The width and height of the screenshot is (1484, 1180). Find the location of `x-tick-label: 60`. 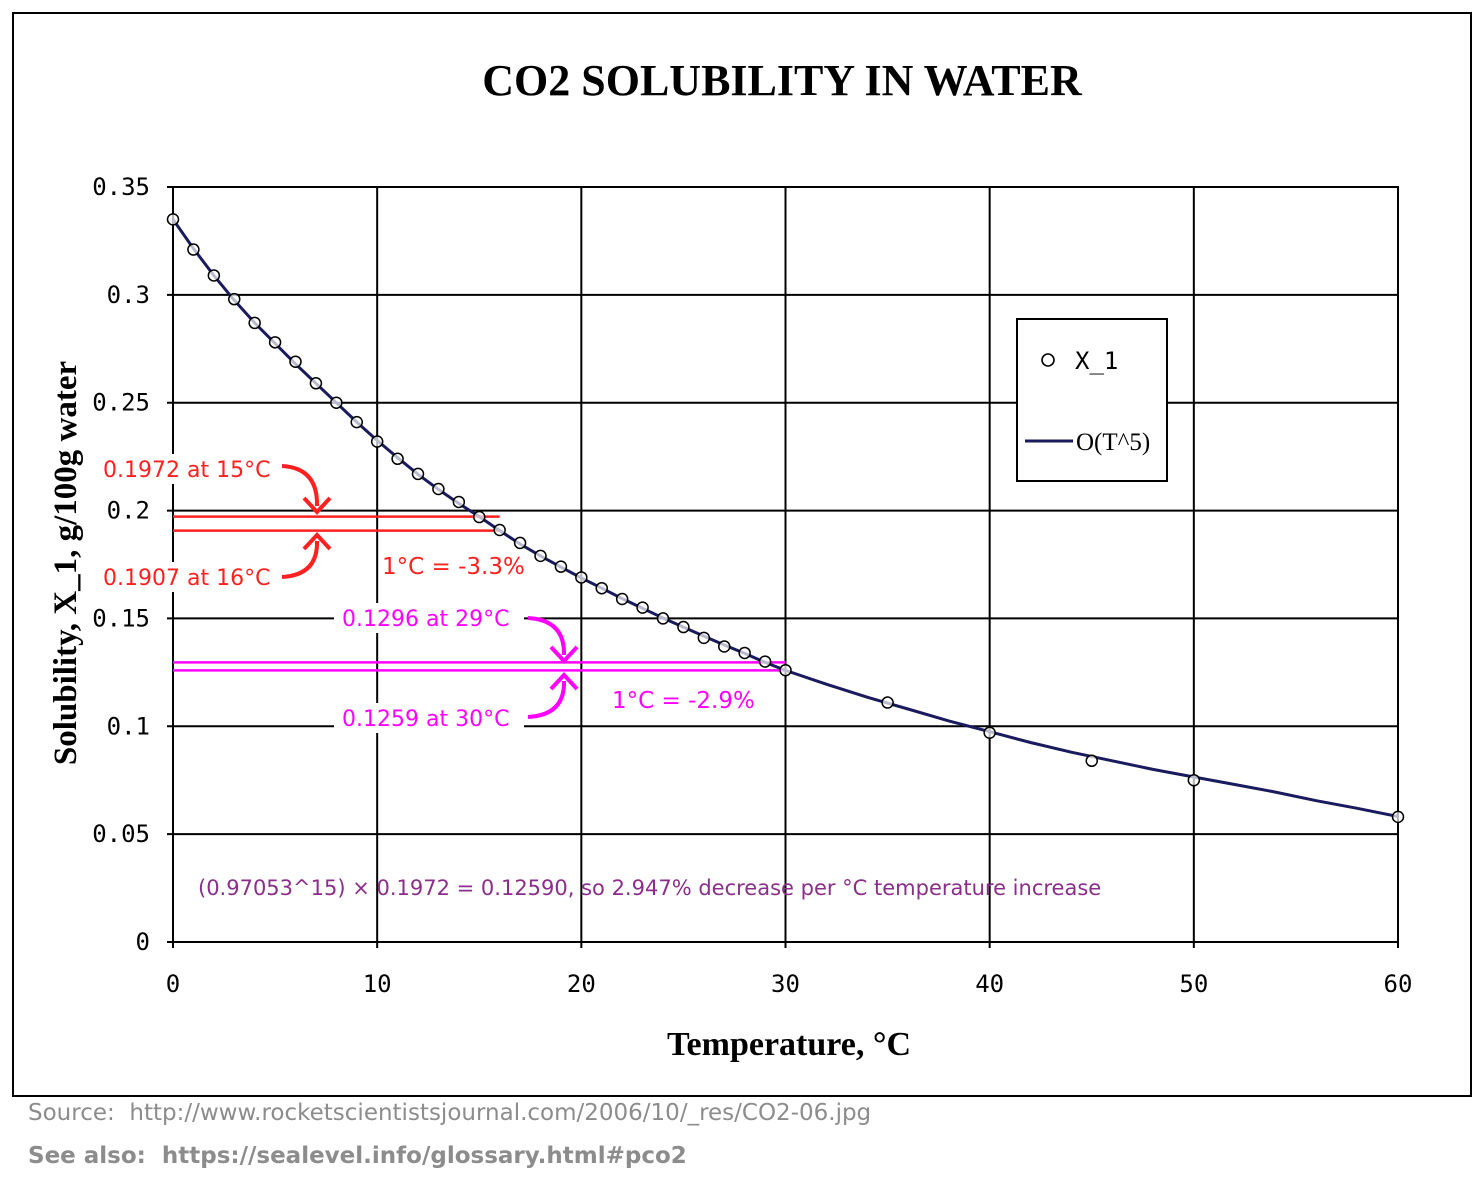

x-tick-label: 60 is located at coordinates (1398, 984).